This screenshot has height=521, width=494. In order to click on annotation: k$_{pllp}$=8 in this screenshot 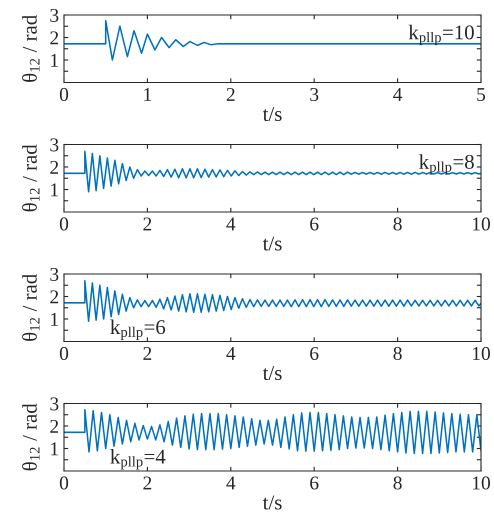, I will do `click(446, 164)`.